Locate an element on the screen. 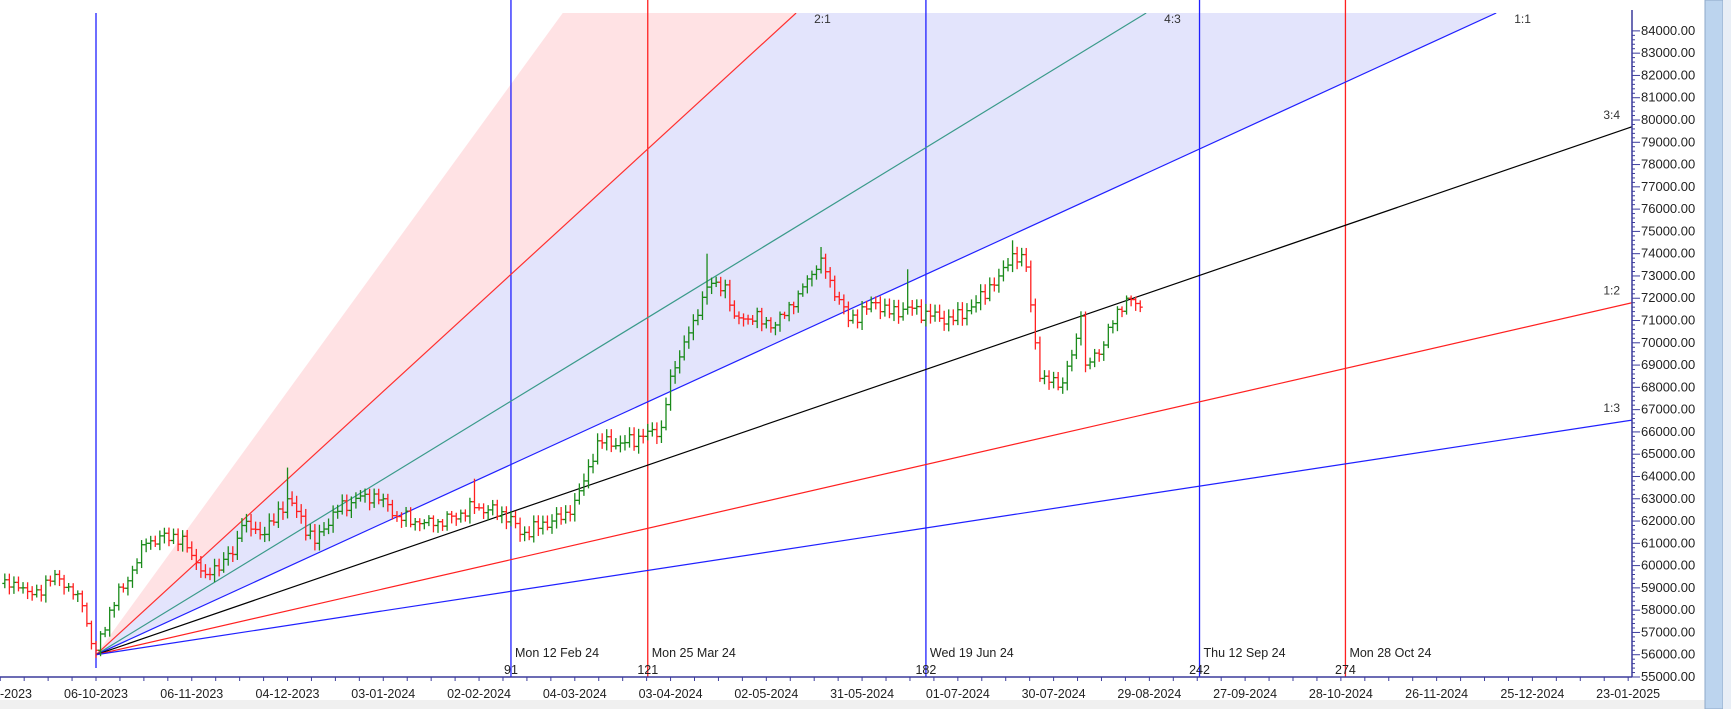 The width and height of the screenshot is (1731, 709). y-tick-label: 67000.00 is located at coordinates (1668, 409).